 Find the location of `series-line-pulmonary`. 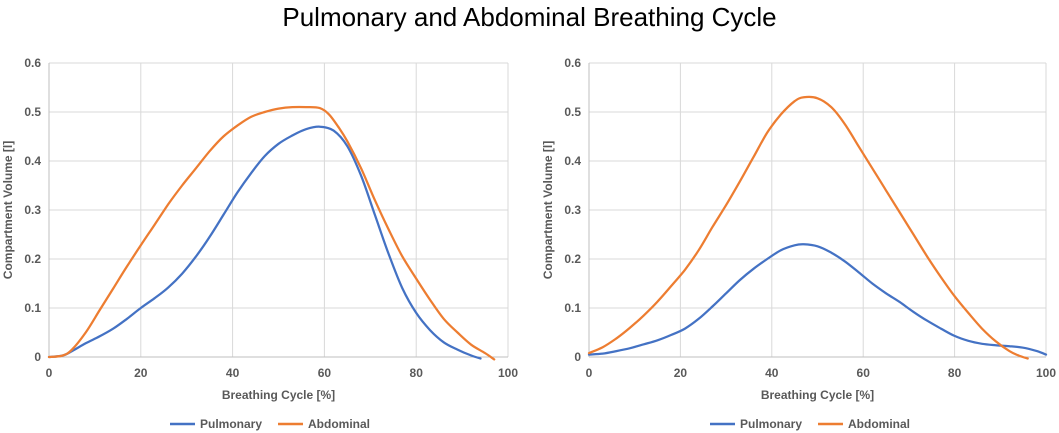

series-line-pulmonary is located at coordinates (817, 299).